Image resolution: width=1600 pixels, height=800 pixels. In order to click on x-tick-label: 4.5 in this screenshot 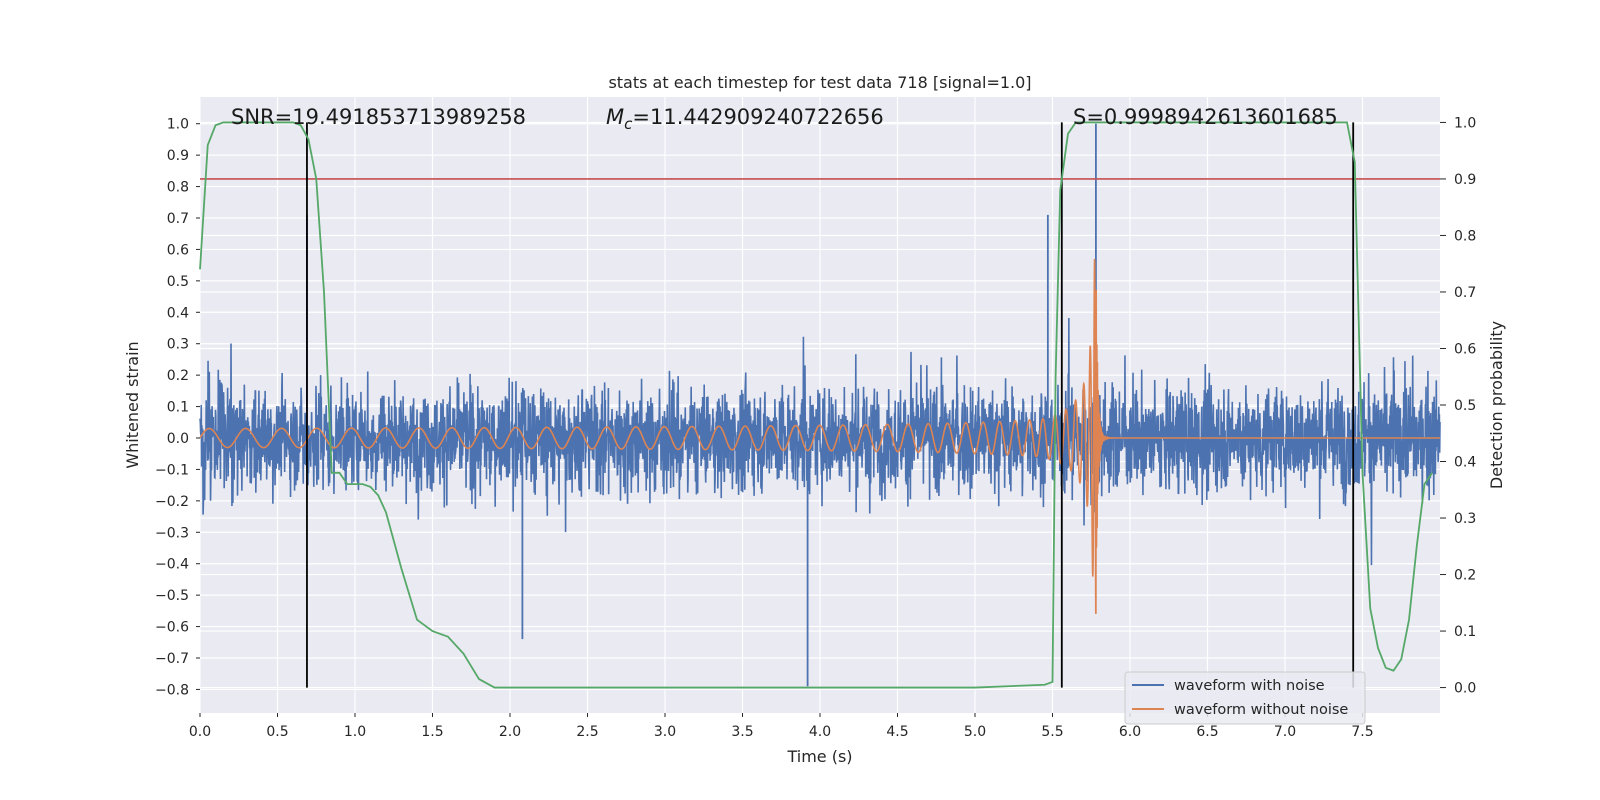, I will do `click(897, 732)`.